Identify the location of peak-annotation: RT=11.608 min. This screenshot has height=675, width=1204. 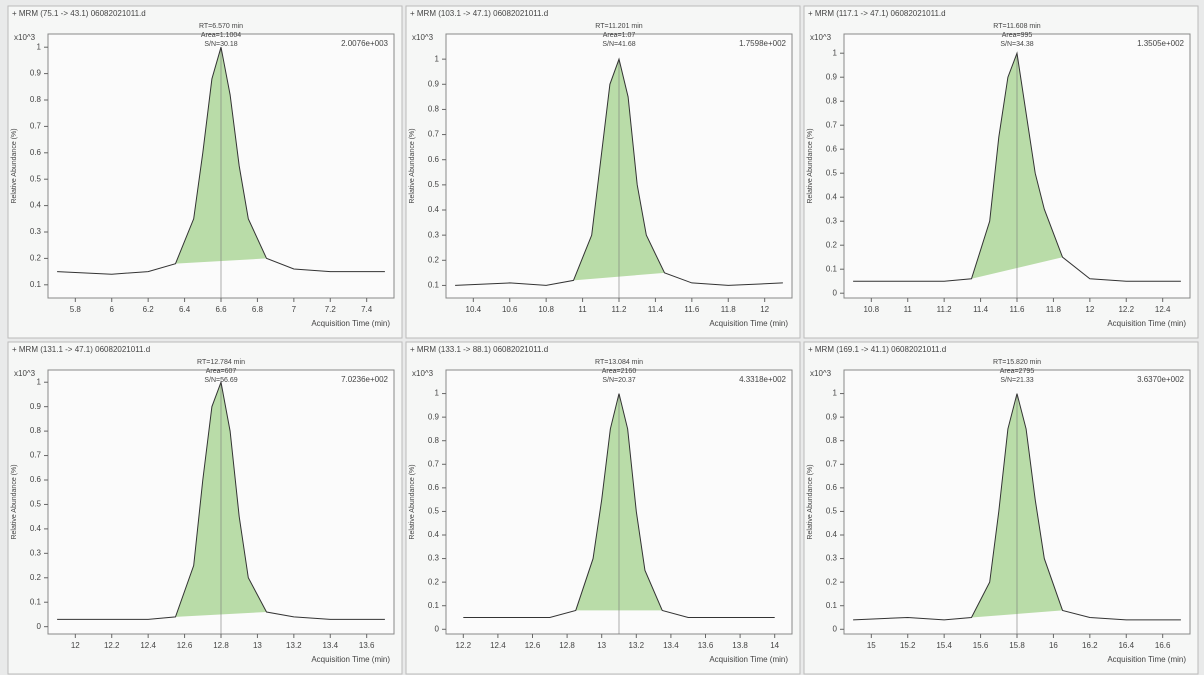
(1017, 26).